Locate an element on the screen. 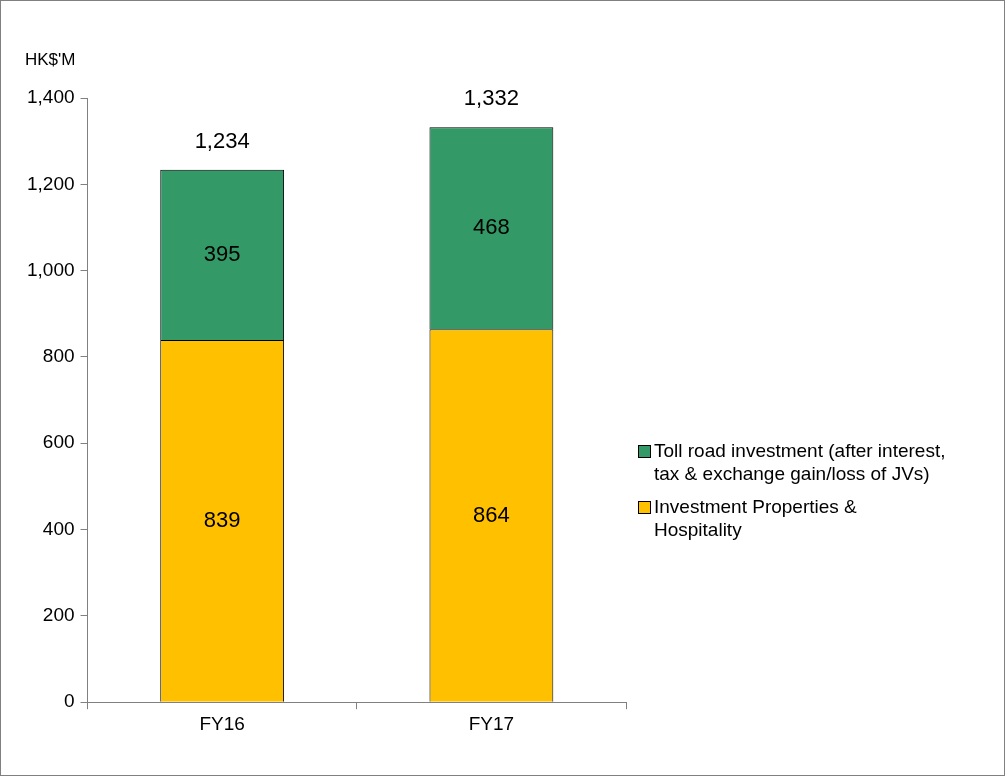 The image size is (1005, 776). data-label: 839 is located at coordinates (222, 519).